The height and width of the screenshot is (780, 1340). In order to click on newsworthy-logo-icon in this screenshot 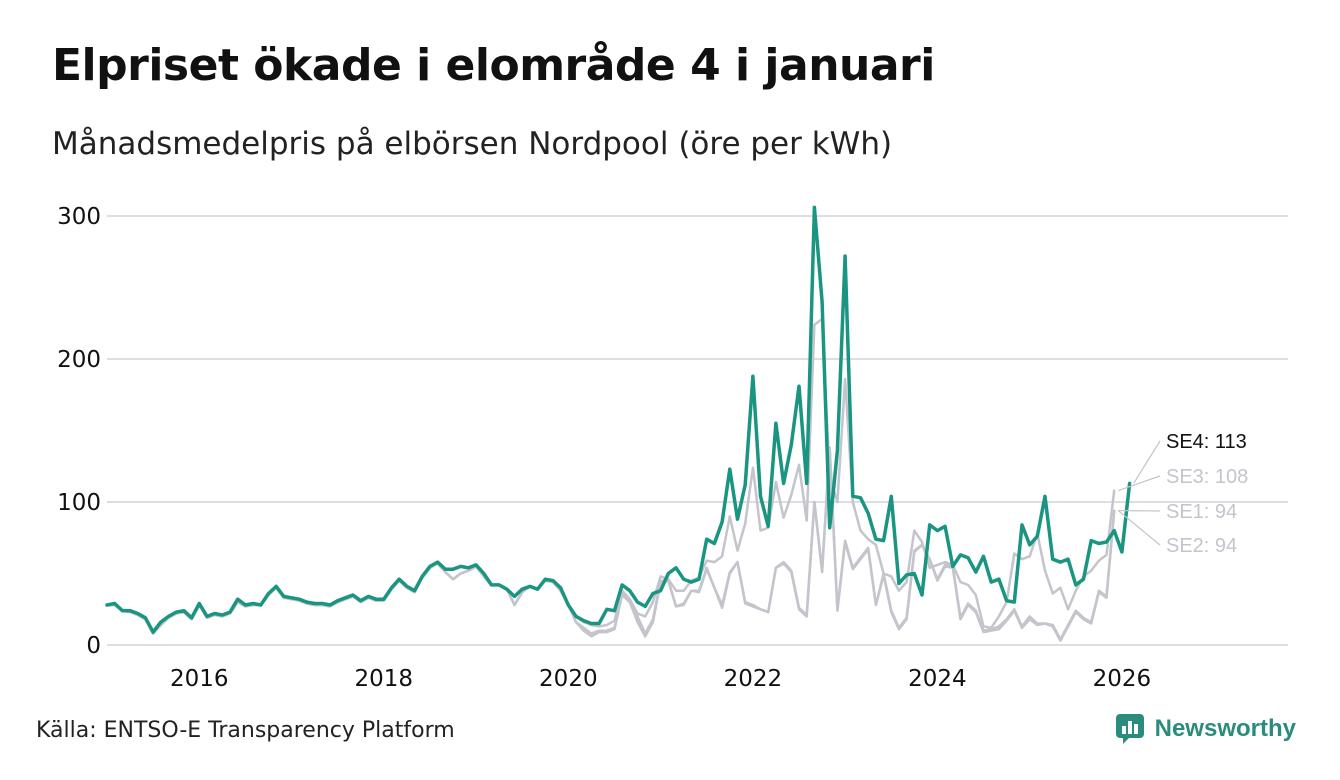, I will do `click(1129, 729)`.